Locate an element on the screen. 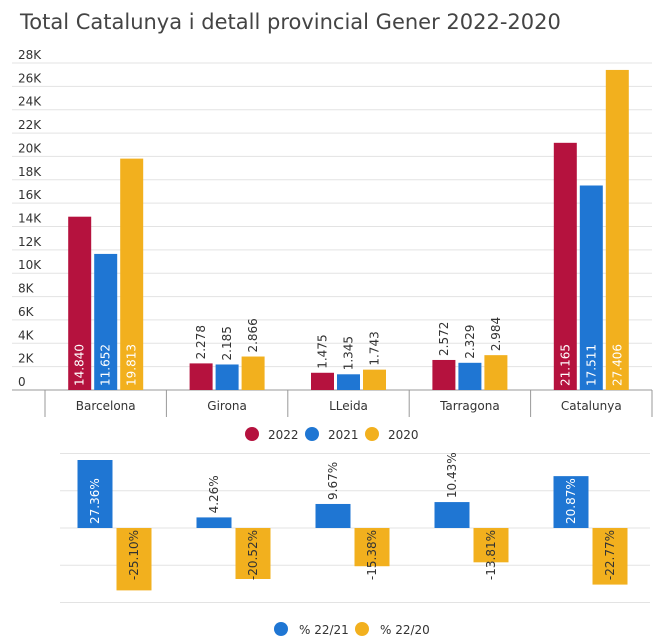 The image size is (665, 643). data-label: 2.185 is located at coordinates (227, 343).